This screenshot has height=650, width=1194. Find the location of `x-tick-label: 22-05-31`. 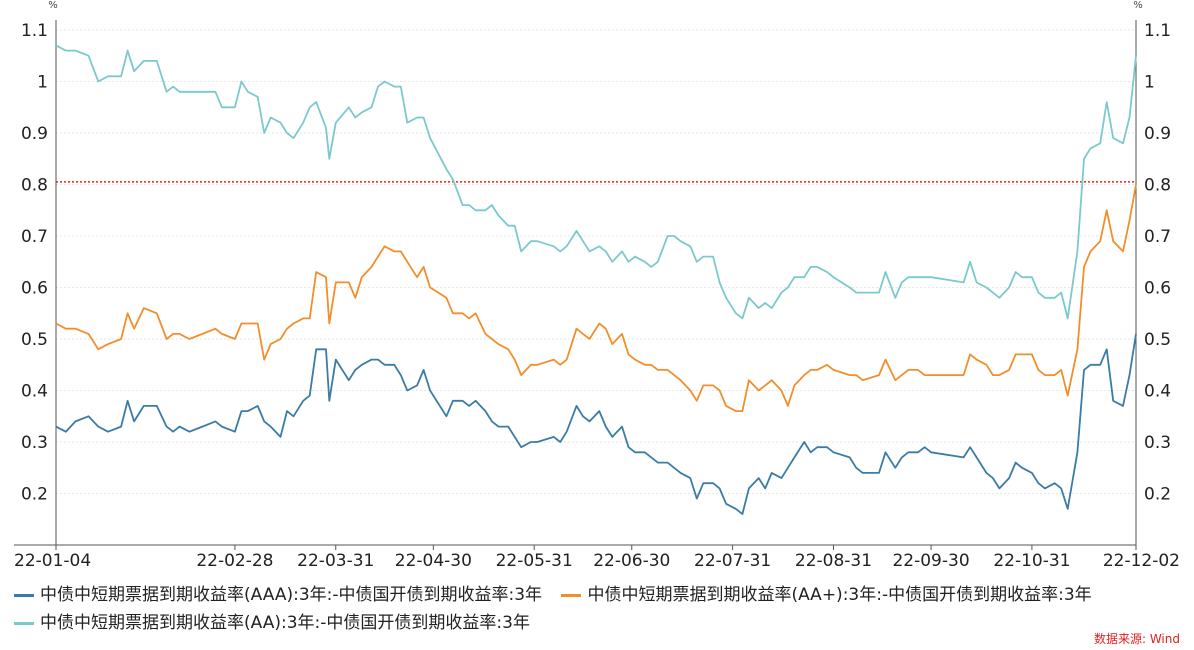

x-tick-label: 22-05-31 is located at coordinates (534, 561).